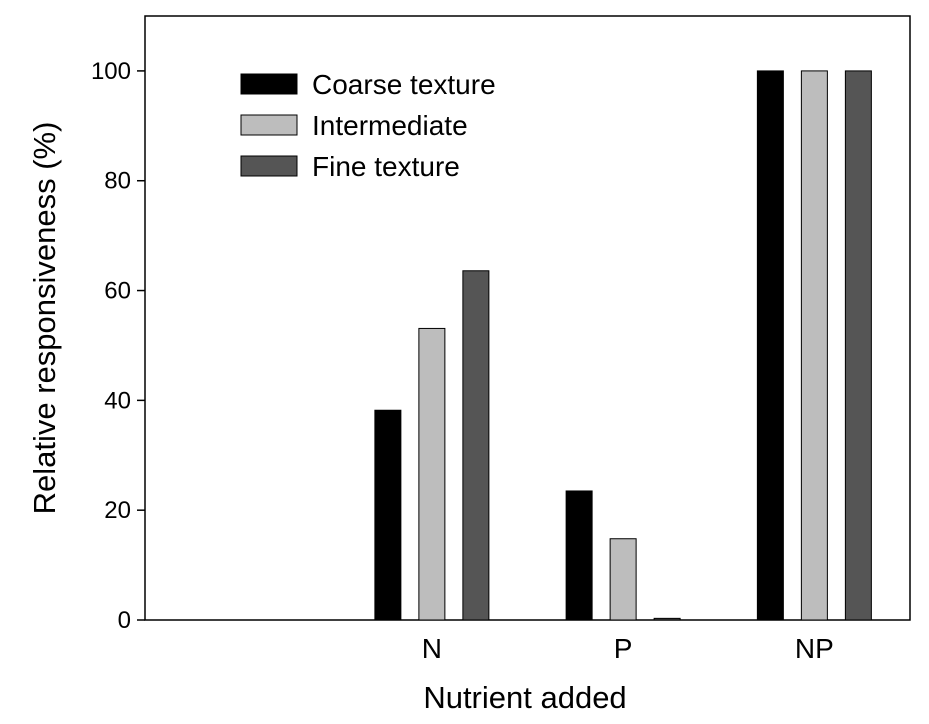 The height and width of the screenshot is (724, 929). I want to click on legend: Coarse texture Intermediate Fine texture, so click(368, 125).